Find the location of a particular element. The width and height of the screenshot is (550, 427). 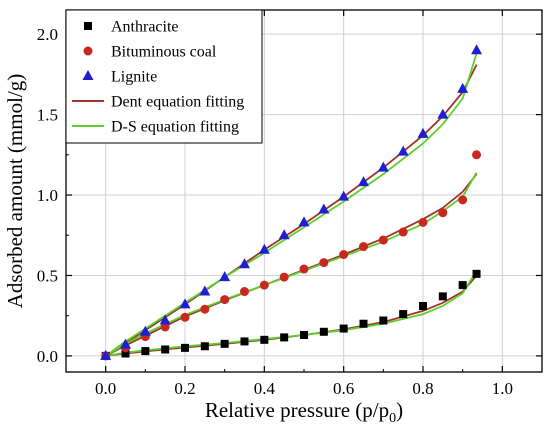

legend-box is located at coordinates (164, 76).